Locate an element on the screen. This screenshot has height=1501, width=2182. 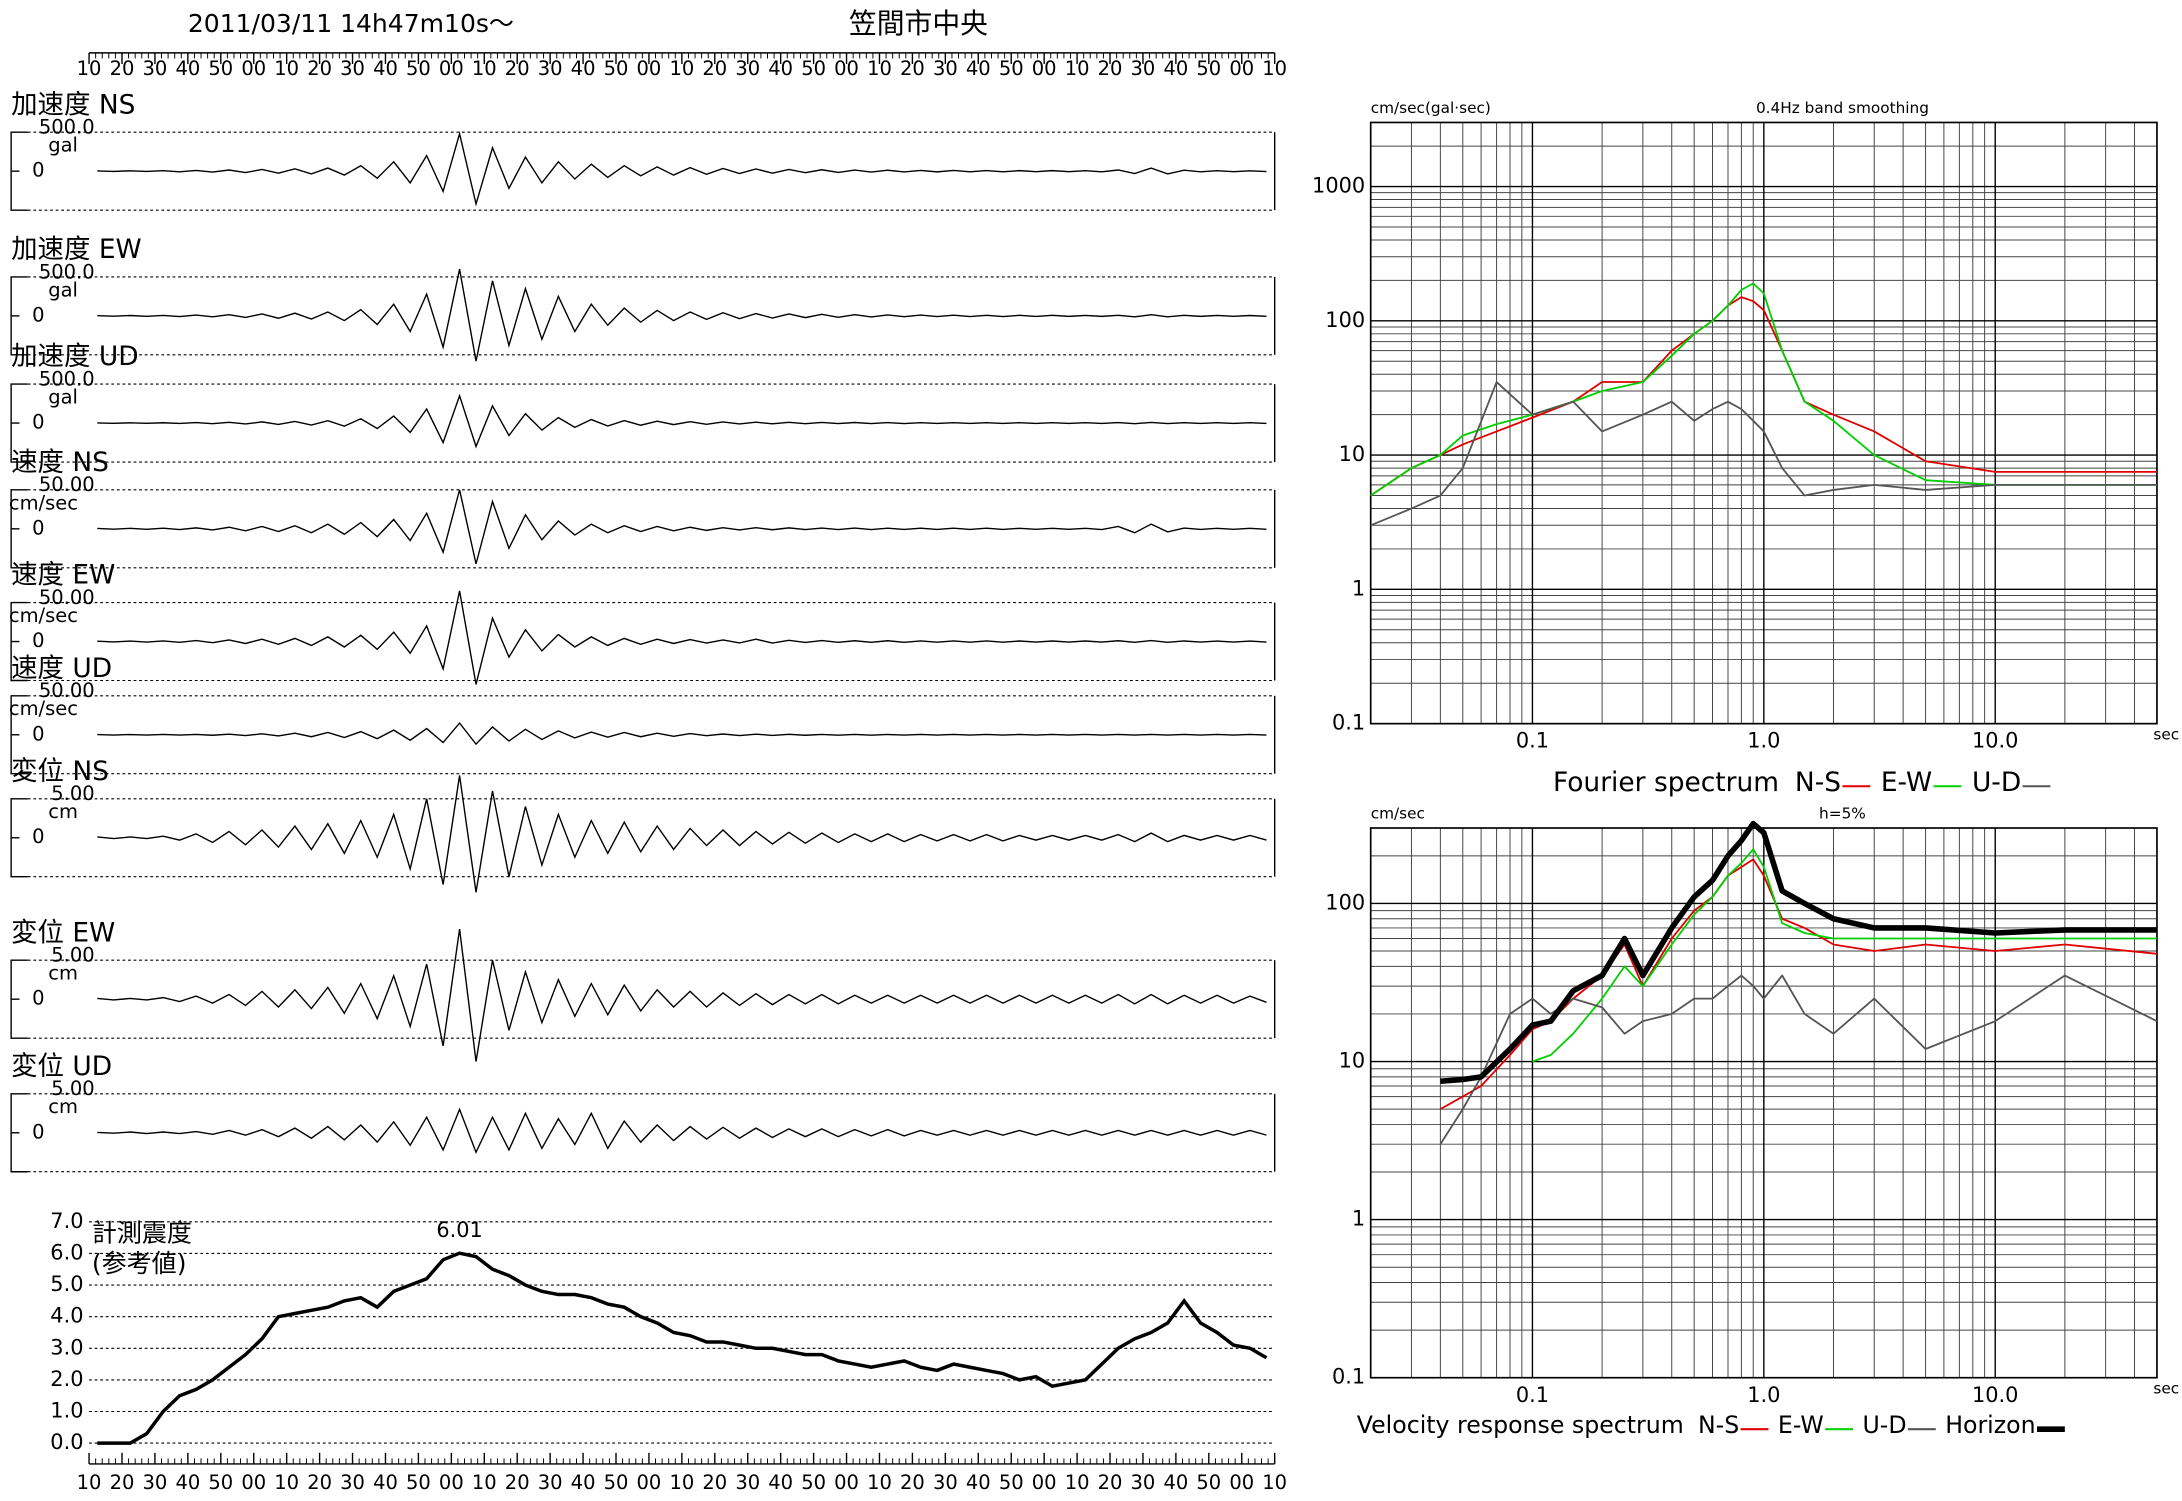
panel-label: 加速度 EW is located at coordinates (76, 249).